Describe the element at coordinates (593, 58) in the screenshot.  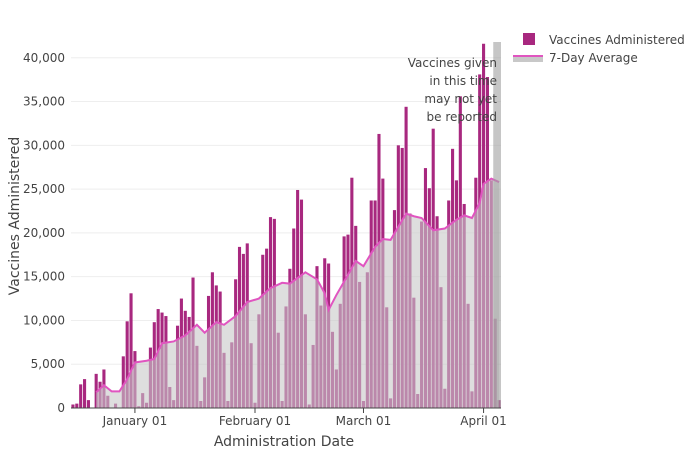
I see `legend-label-average: 7-Day Average` at that location.